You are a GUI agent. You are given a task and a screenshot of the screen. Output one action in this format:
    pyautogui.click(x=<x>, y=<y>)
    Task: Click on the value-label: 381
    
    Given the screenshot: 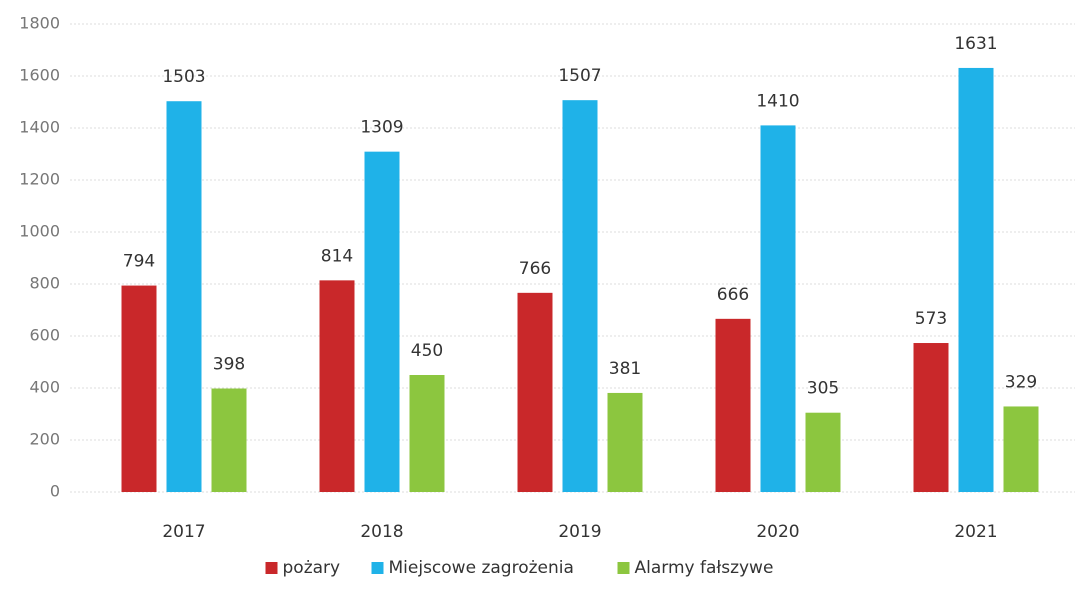 What is the action you would take?
    pyautogui.click(x=625, y=369)
    